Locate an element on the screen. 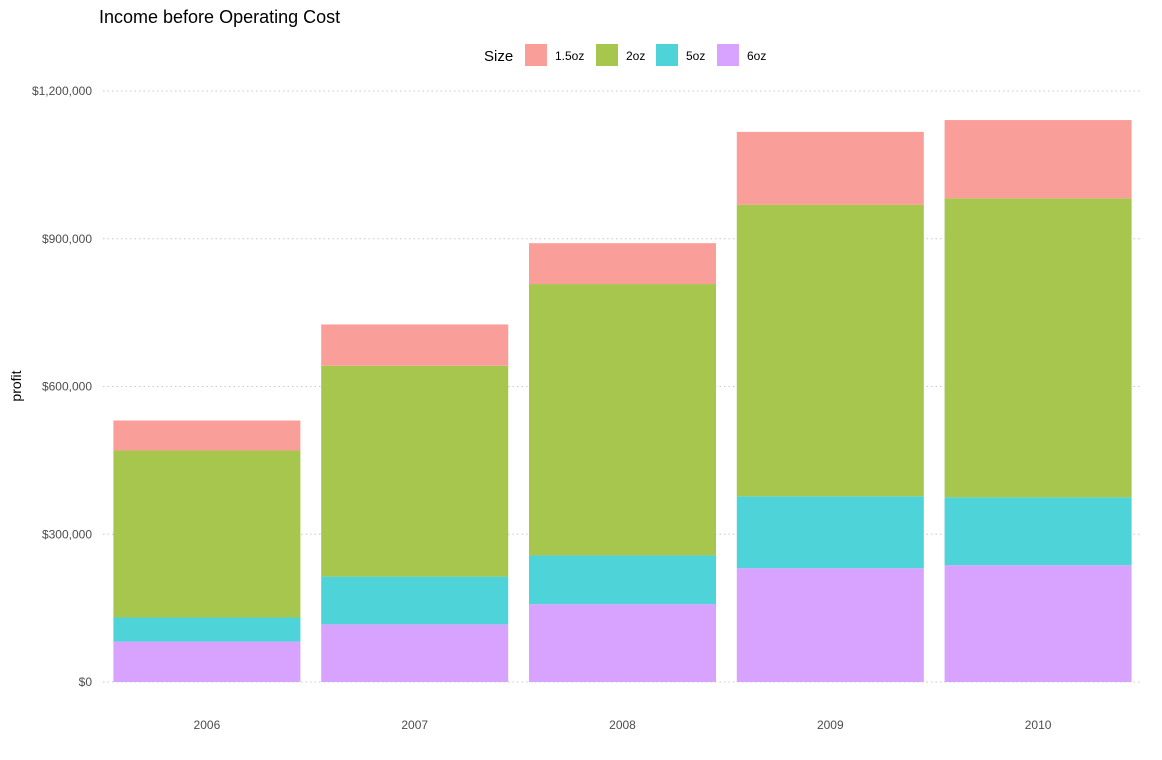  bar-2oz-2007 is located at coordinates (415, 471).